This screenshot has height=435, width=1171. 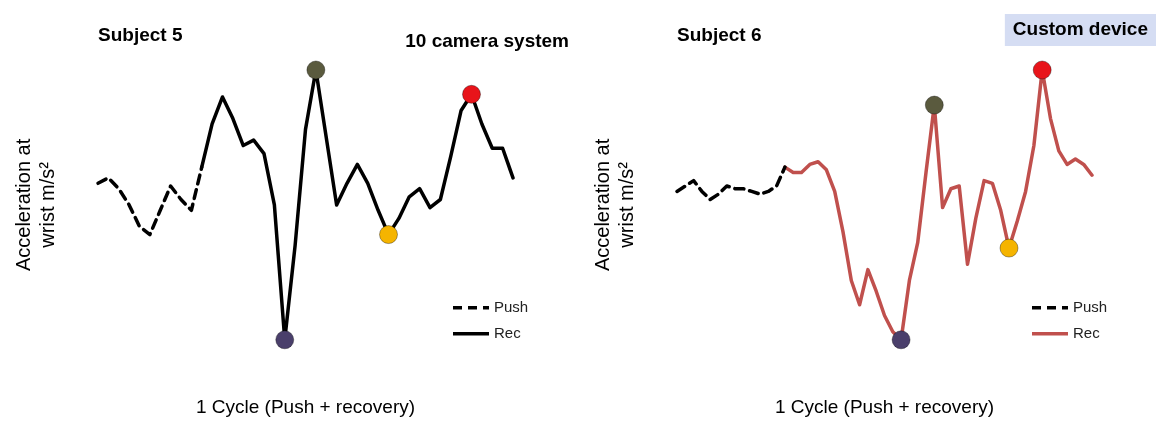 What do you see at coordinates (140, 35) in the screenshot?
I see `chart-title: Subject 5` at bounding box center [140, 35].